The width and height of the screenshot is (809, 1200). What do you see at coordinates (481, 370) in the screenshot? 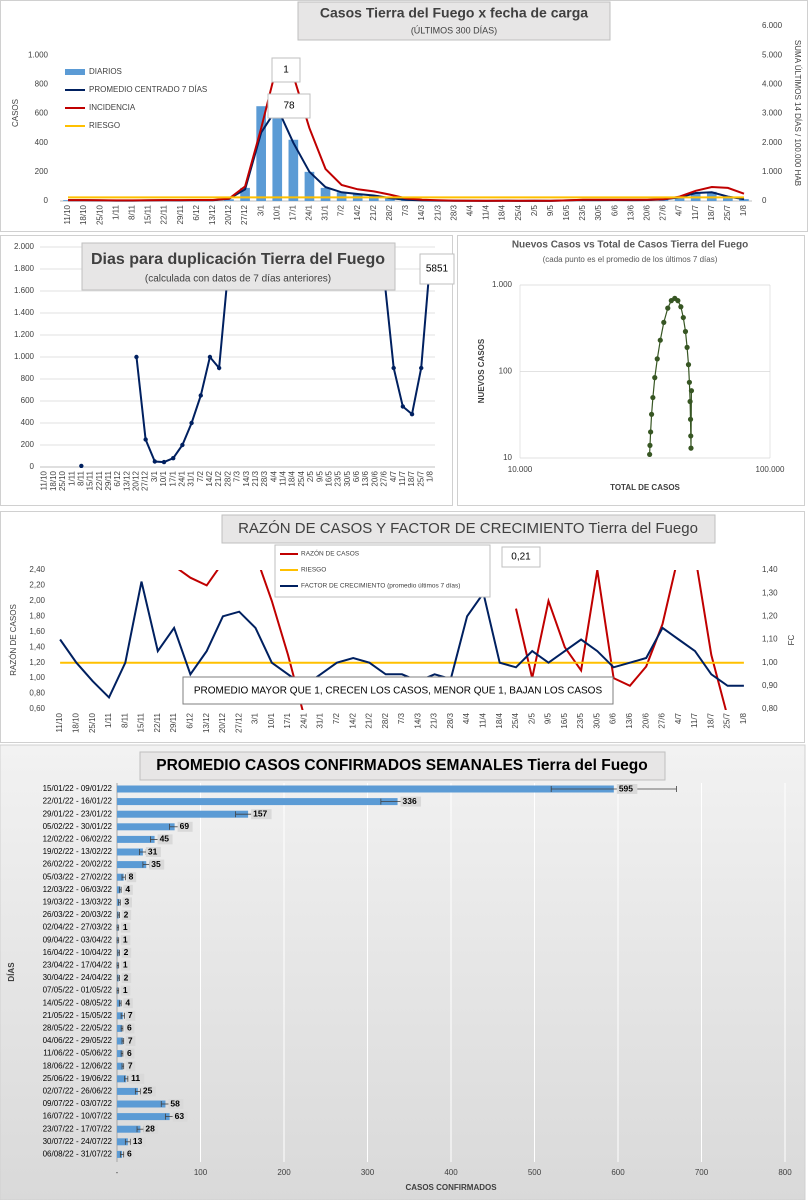
I see `y-axis-label: NUEVOS CASOS` at bounding box center [481, 370].